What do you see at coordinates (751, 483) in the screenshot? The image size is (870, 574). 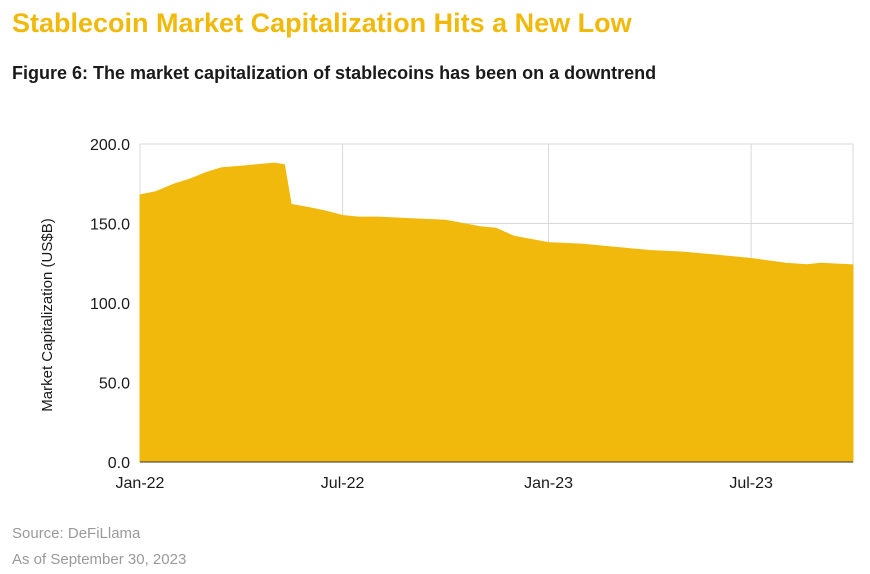 I see `x-tick-label: Jul-23` at bounding box center [751, 483].